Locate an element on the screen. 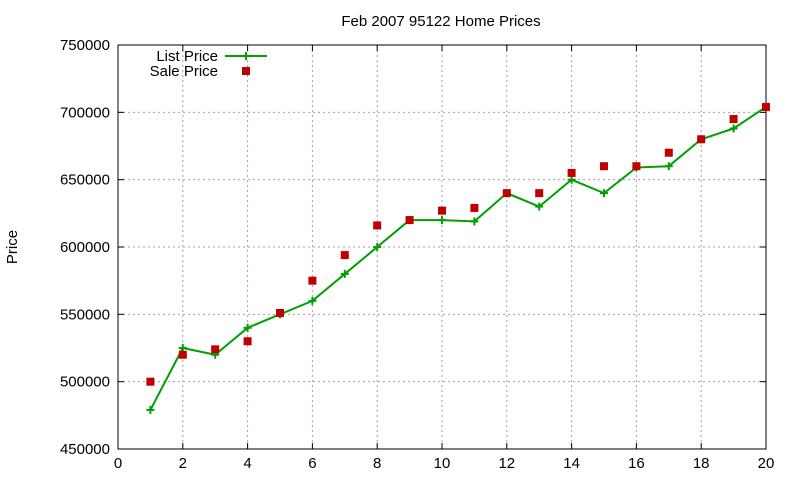 The height and width of the screenshot is (485, 800). y-tick-label: 550000 is located at coordinates (85, 314).